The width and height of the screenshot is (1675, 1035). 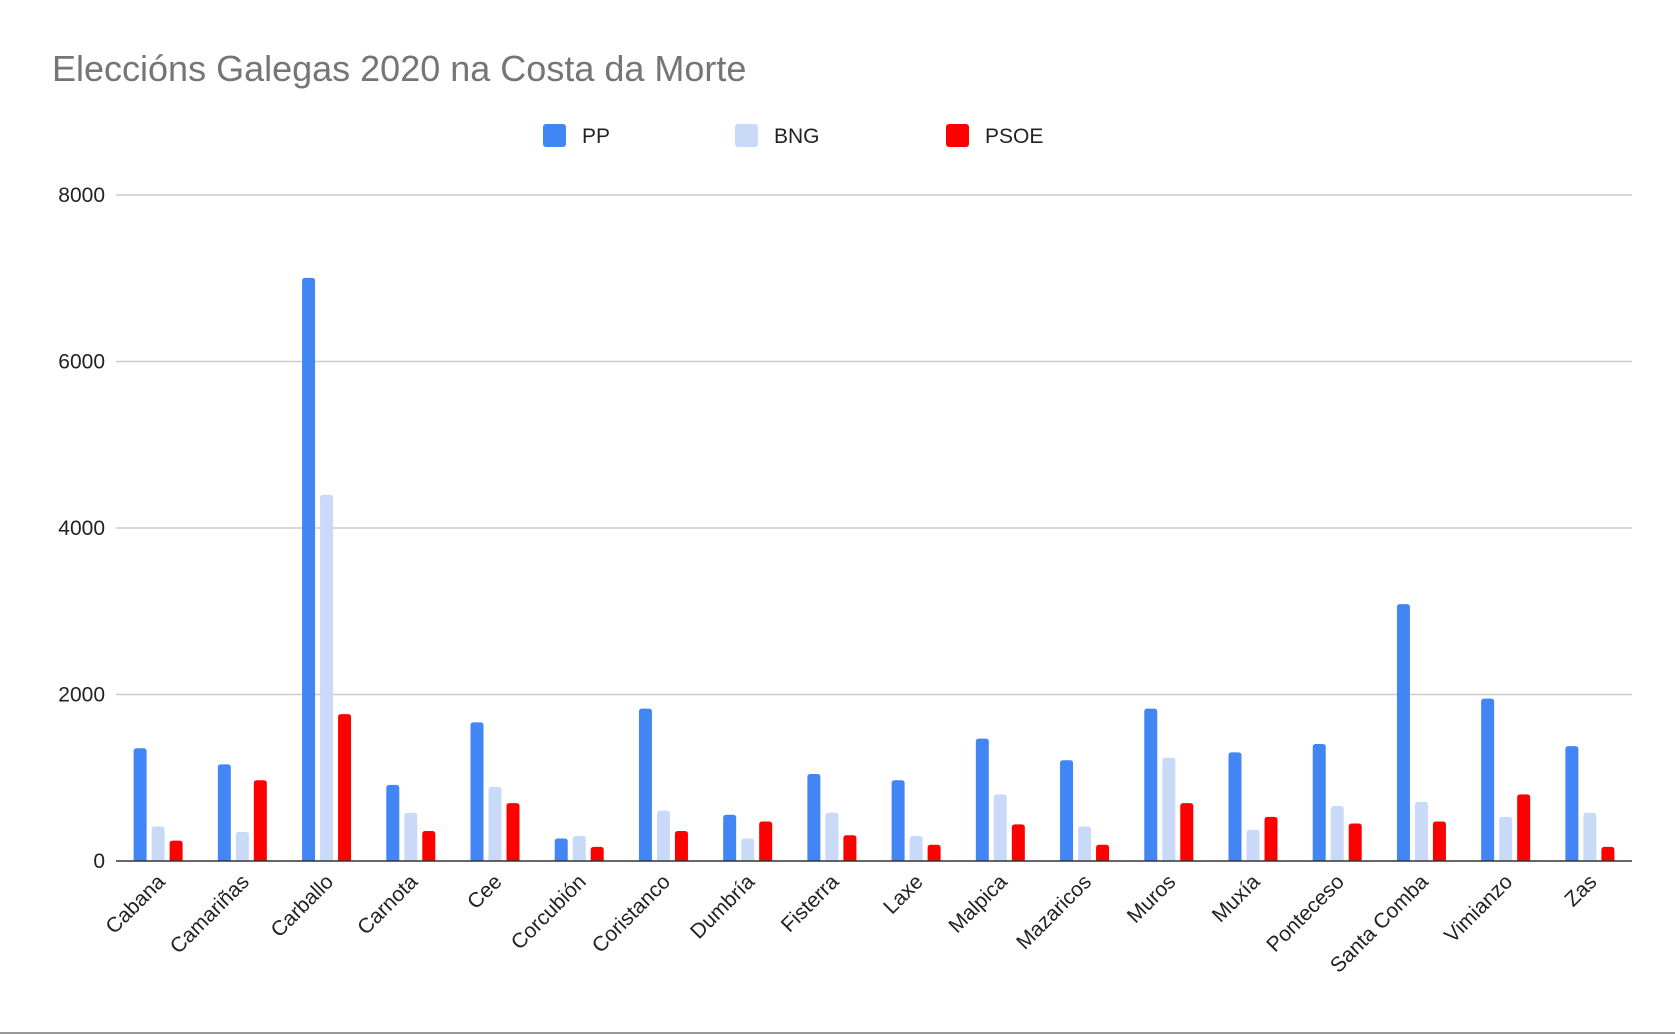 I want to click on bar-psoe-ponteceso, so click(x=1355, y=842).